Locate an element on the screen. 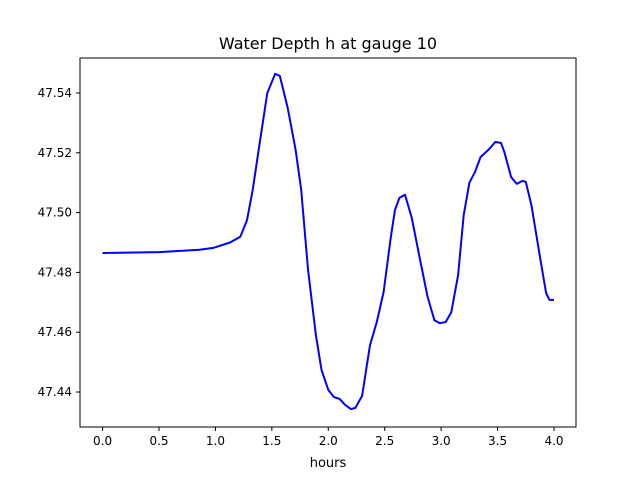  x-tick-label: 2.5 is located at coordinates (384, 441).